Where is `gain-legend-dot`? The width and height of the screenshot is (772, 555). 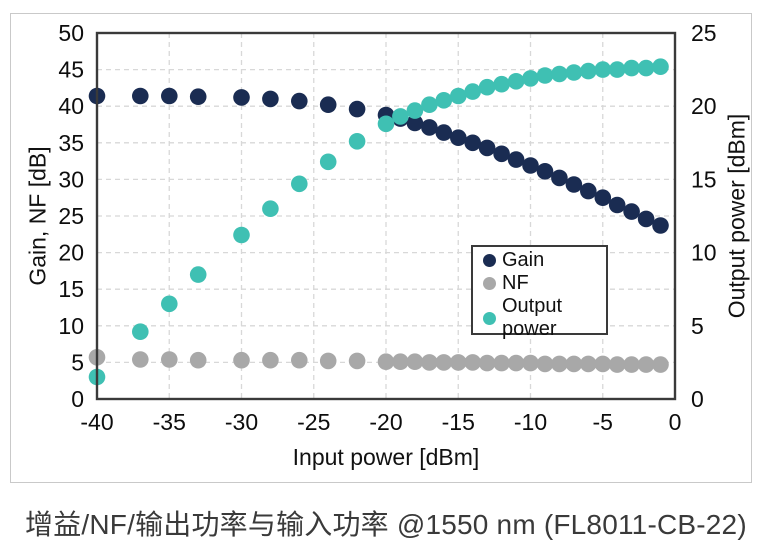 gain-legend-dot is located at coordinates (489, 260).